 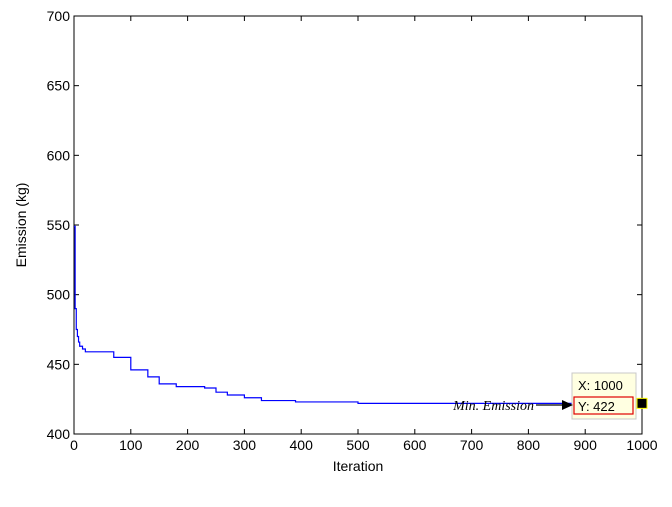 What do you see at coordinates (529, 445) in the screenshot?
I see `x-tick-label-8: 800` at bounding box center [529, 445].